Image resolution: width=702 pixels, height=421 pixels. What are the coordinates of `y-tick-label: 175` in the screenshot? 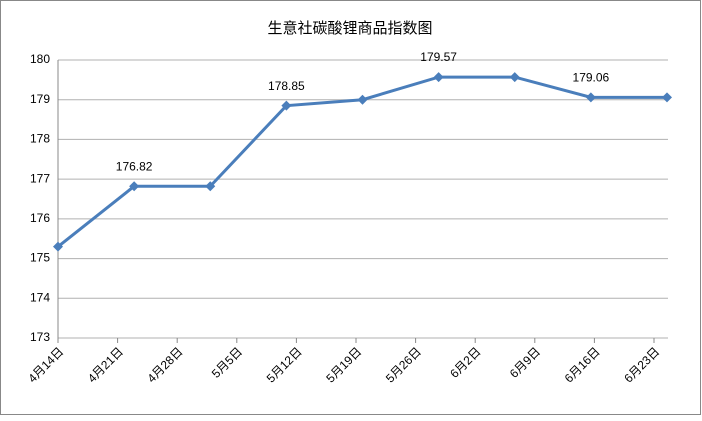 It's located at (40, 258).